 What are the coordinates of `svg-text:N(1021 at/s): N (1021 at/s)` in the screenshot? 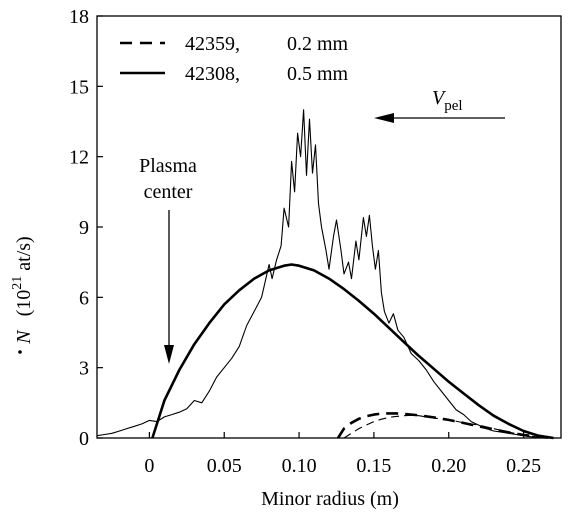 It's located at (22, 290).